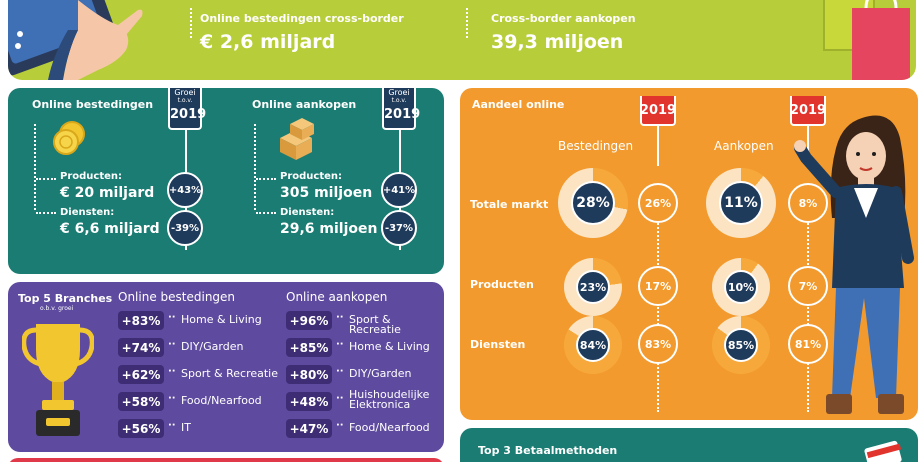 Image resolution: width=924 pixels, height=462 pixels. Describe the element at coordinates (307, 212) in the screenshot. I see `services-label-right: Diensten:` at that location.